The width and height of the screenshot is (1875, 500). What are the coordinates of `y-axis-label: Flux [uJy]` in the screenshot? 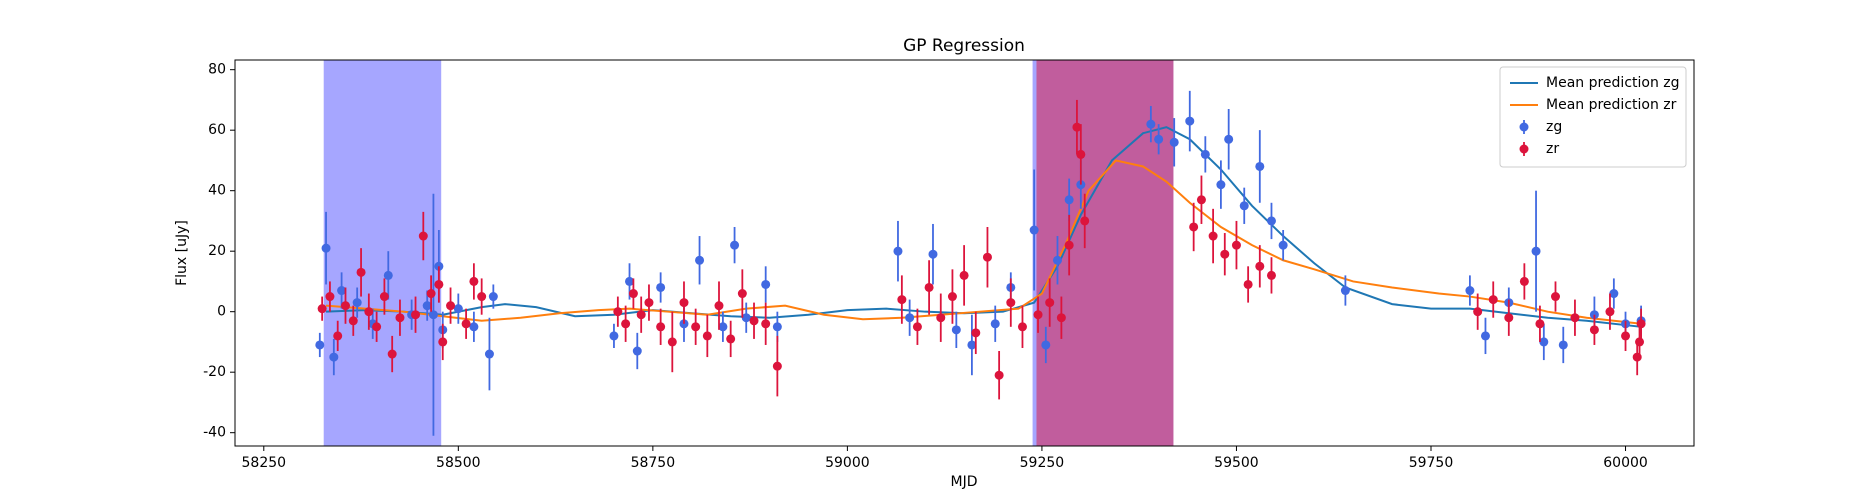 It's located at (182, 253).